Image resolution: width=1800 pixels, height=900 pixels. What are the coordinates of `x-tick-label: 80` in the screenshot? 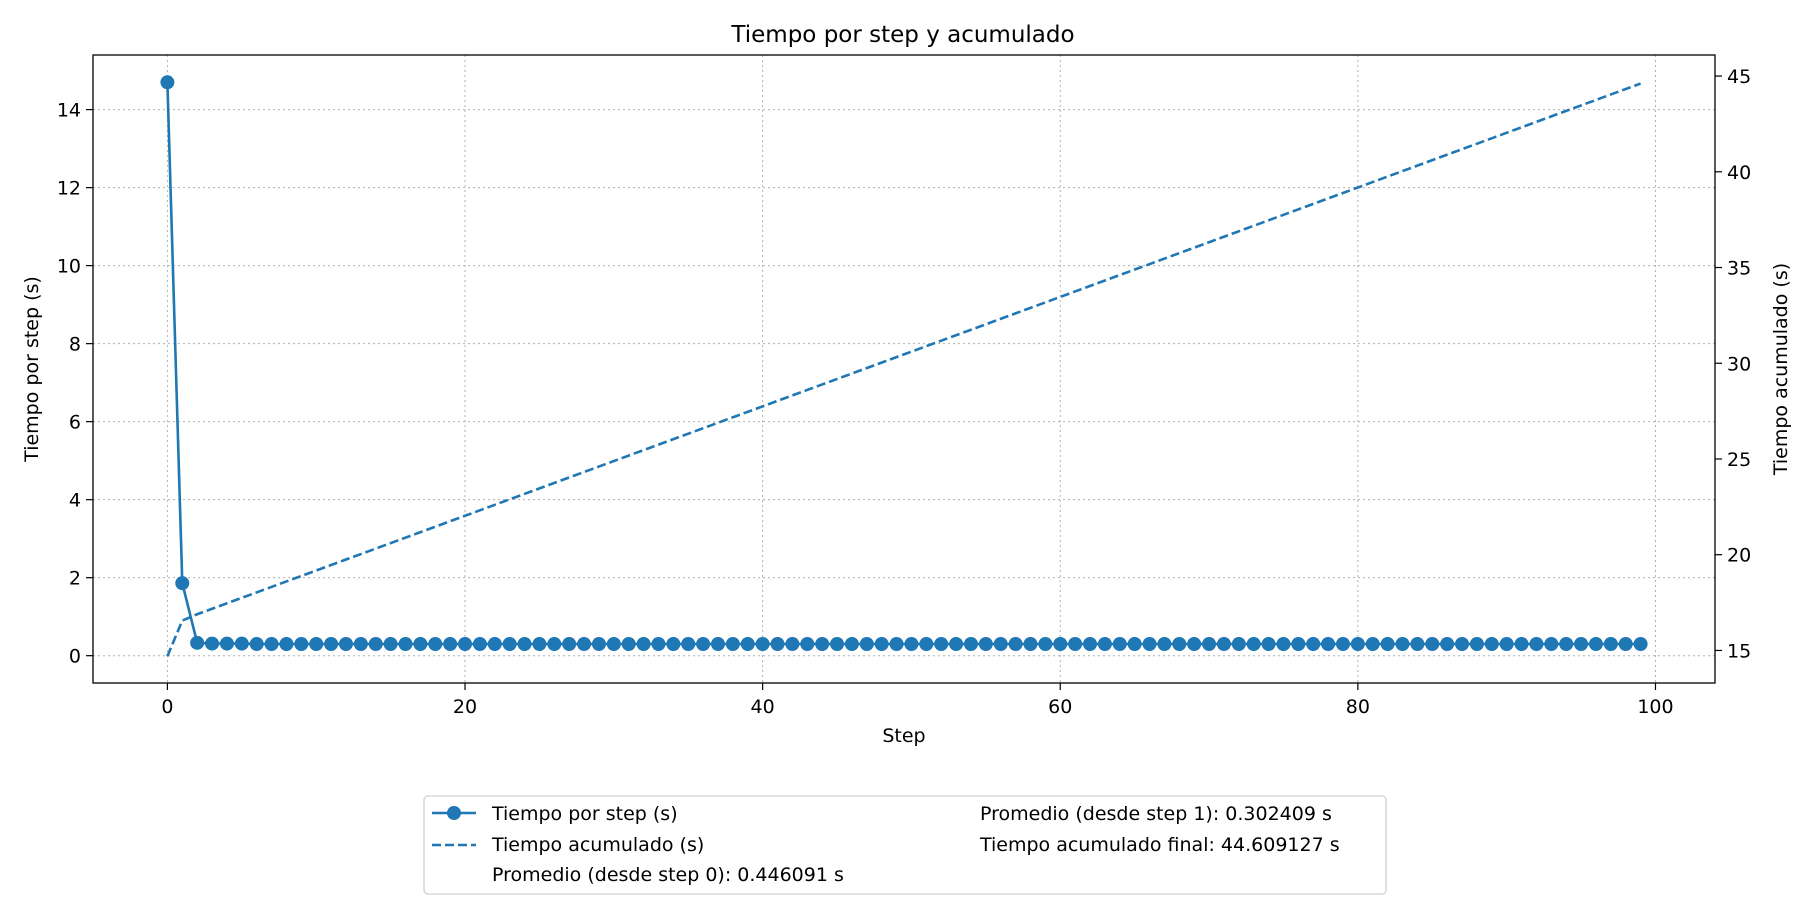 It's located at (1358, 707).